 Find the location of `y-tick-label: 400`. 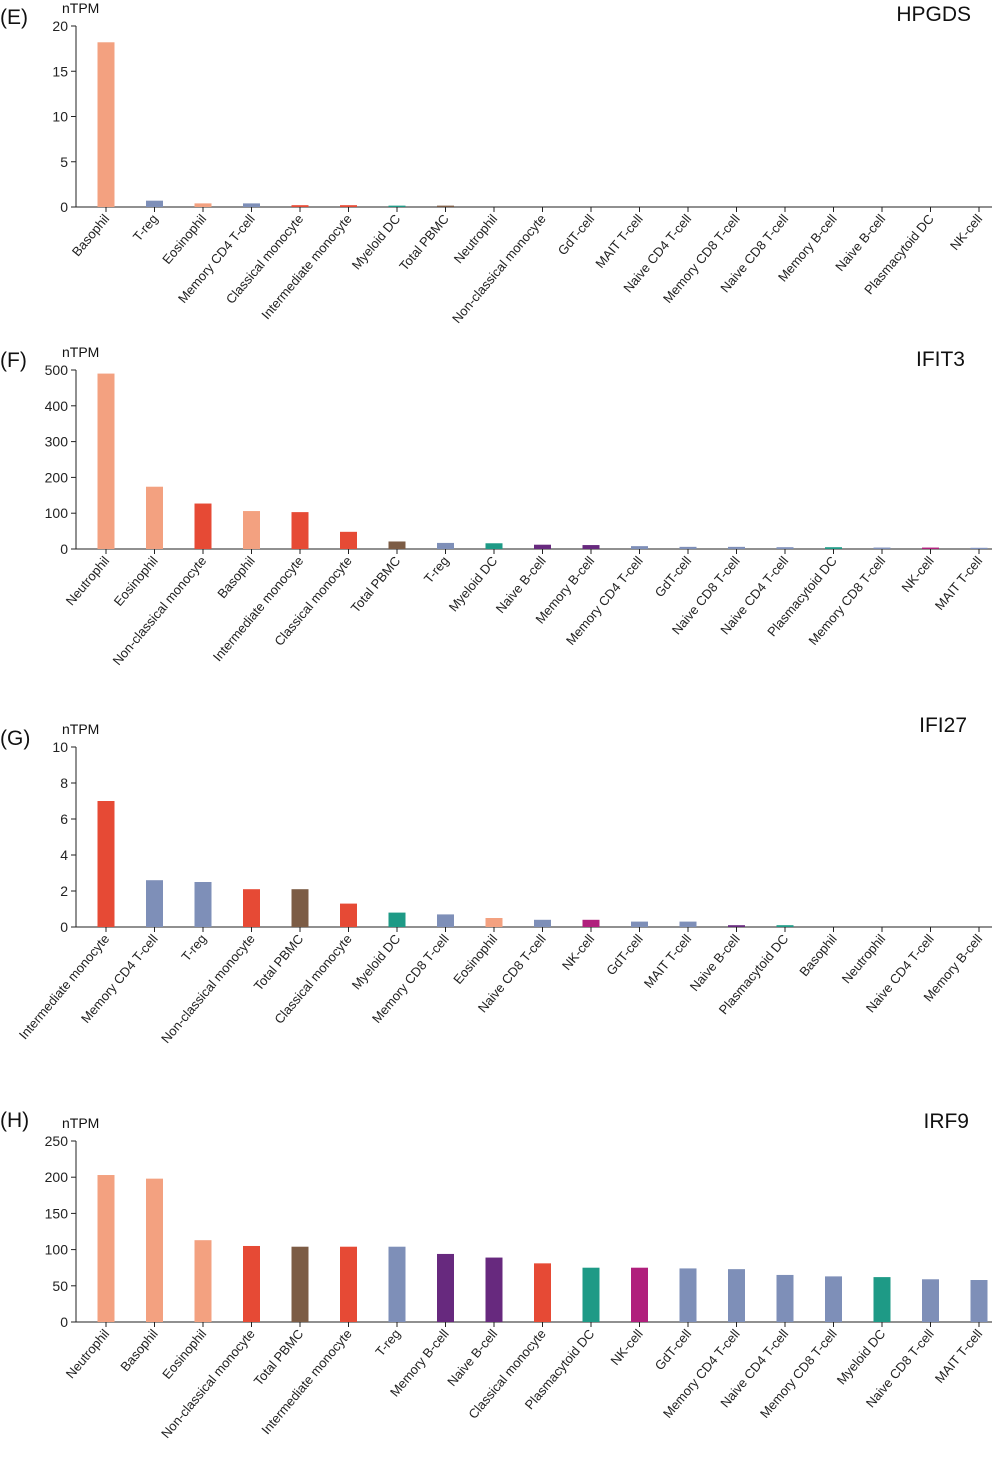

y-tick-label: 400 is located at coordinates (57, 406).